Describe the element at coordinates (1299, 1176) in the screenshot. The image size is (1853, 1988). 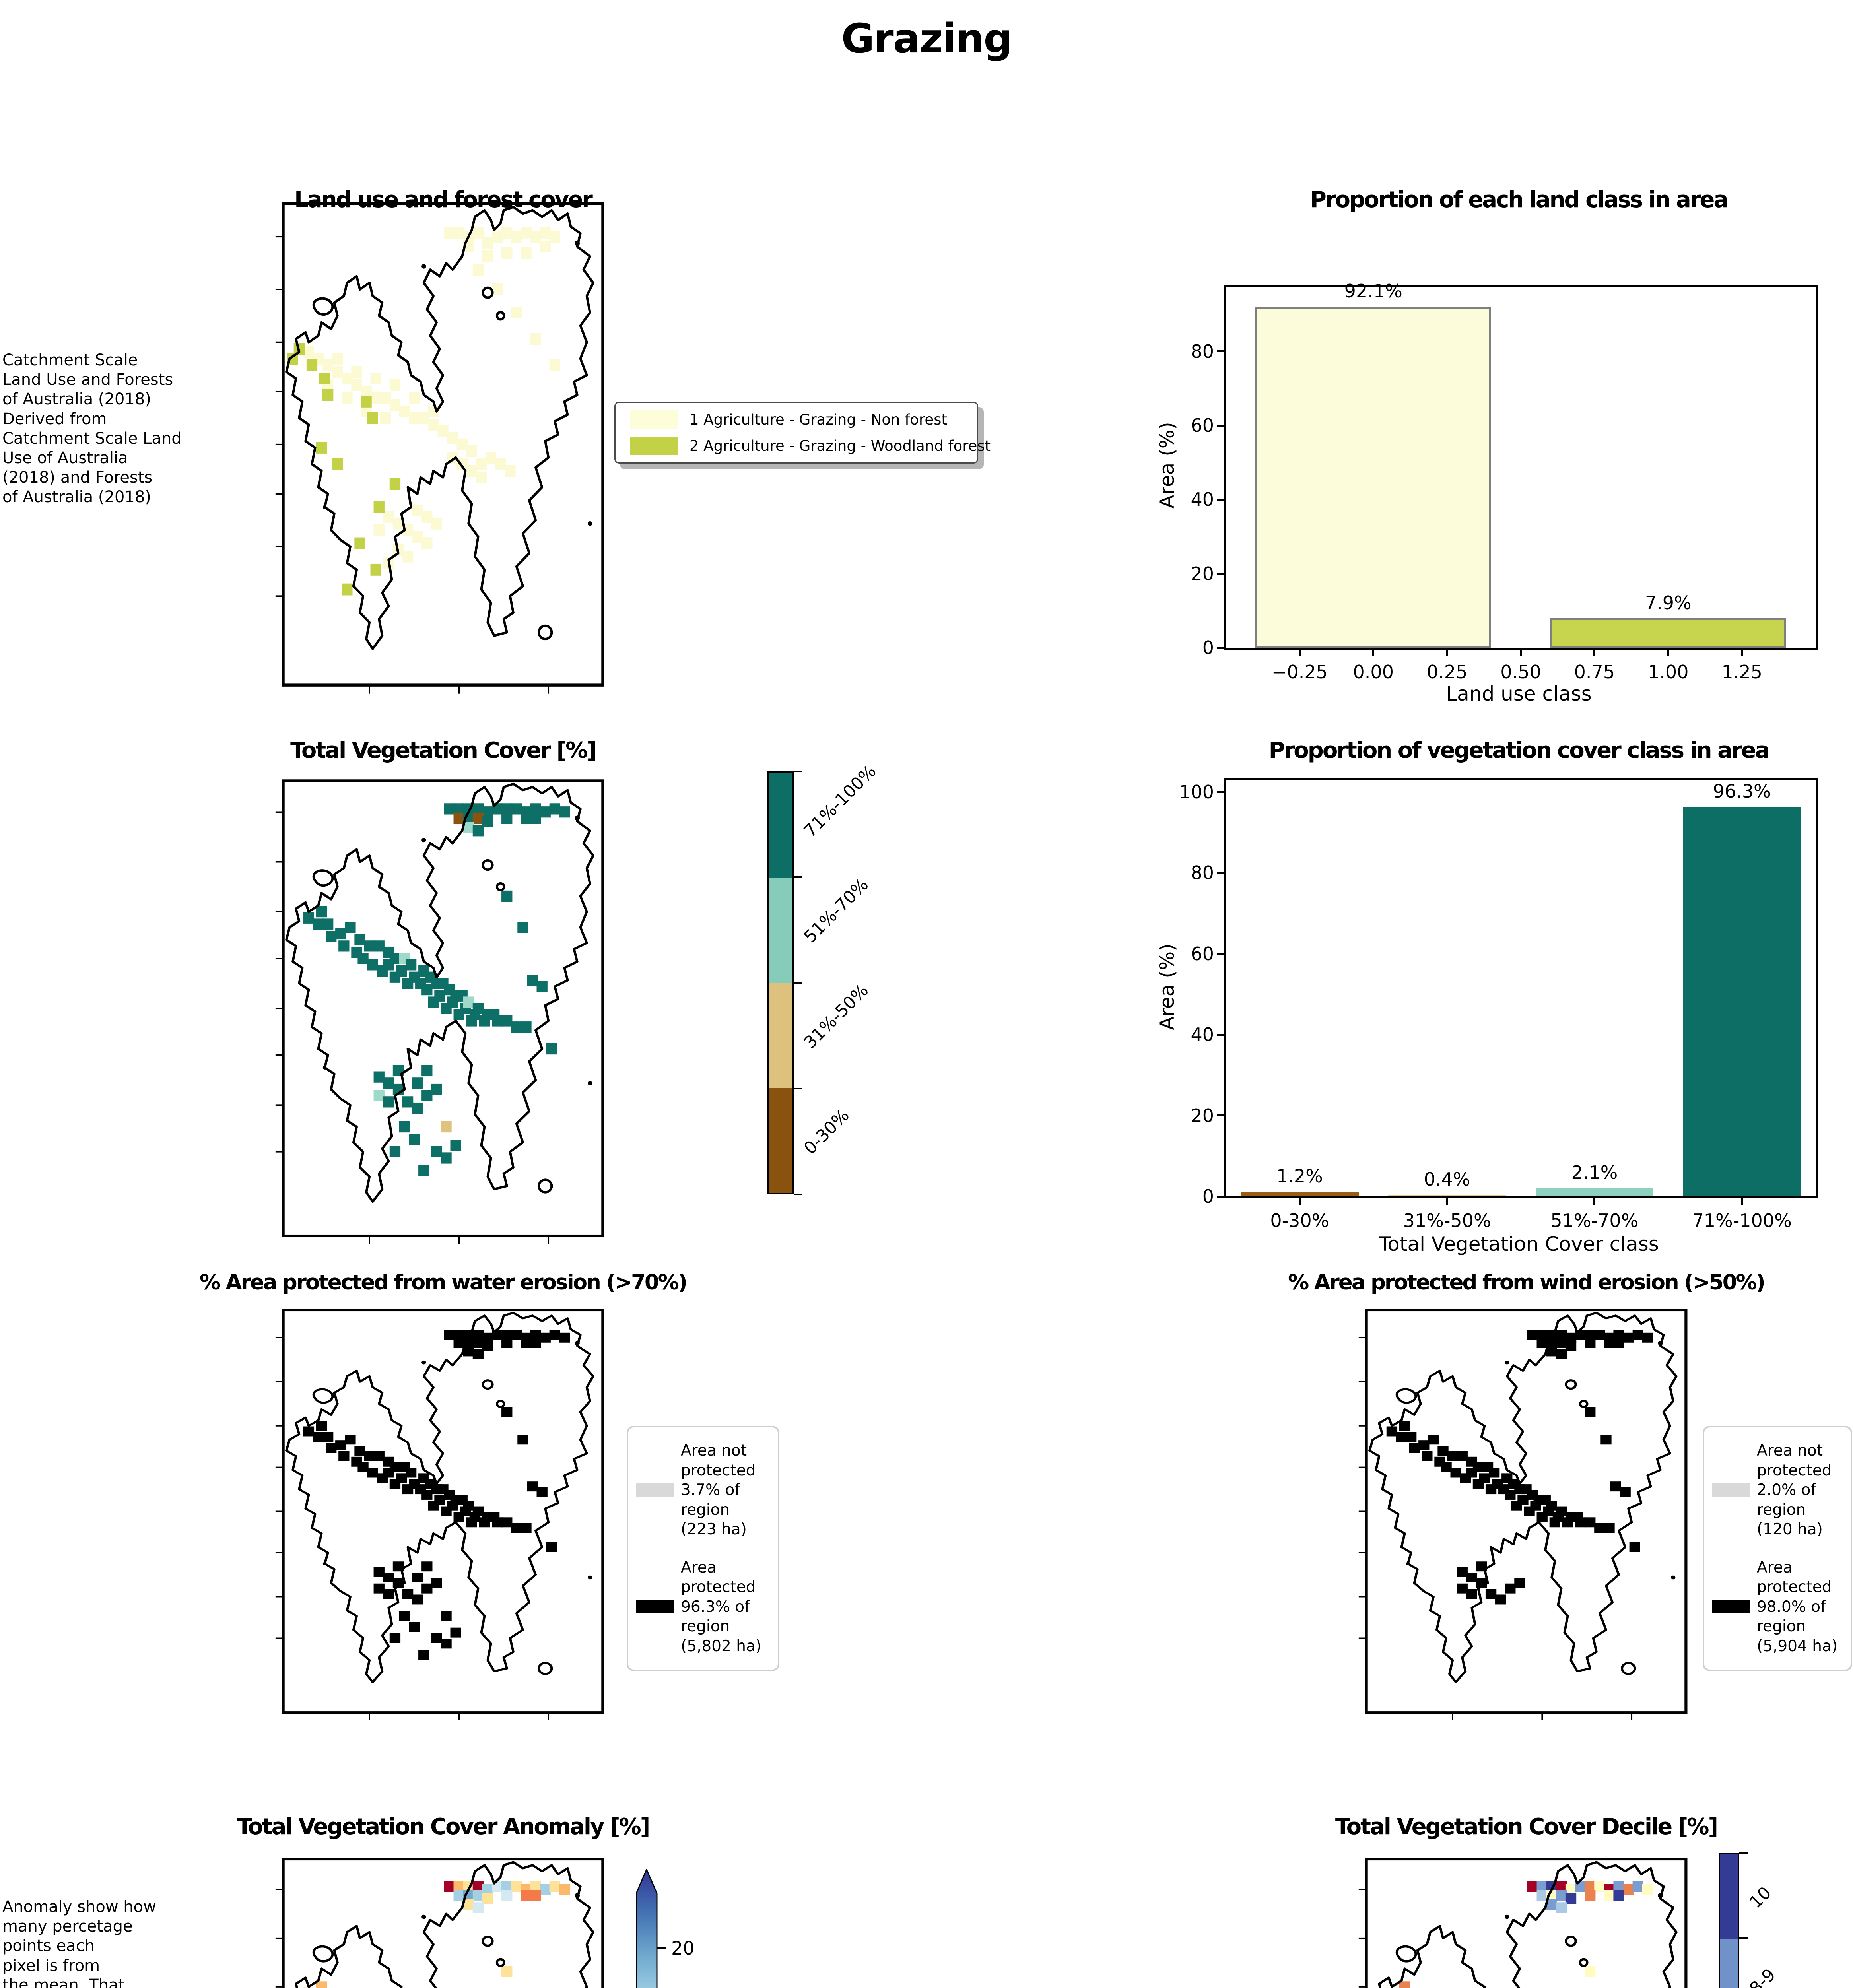
I see `bar-value-label: 1.2%` at that location.